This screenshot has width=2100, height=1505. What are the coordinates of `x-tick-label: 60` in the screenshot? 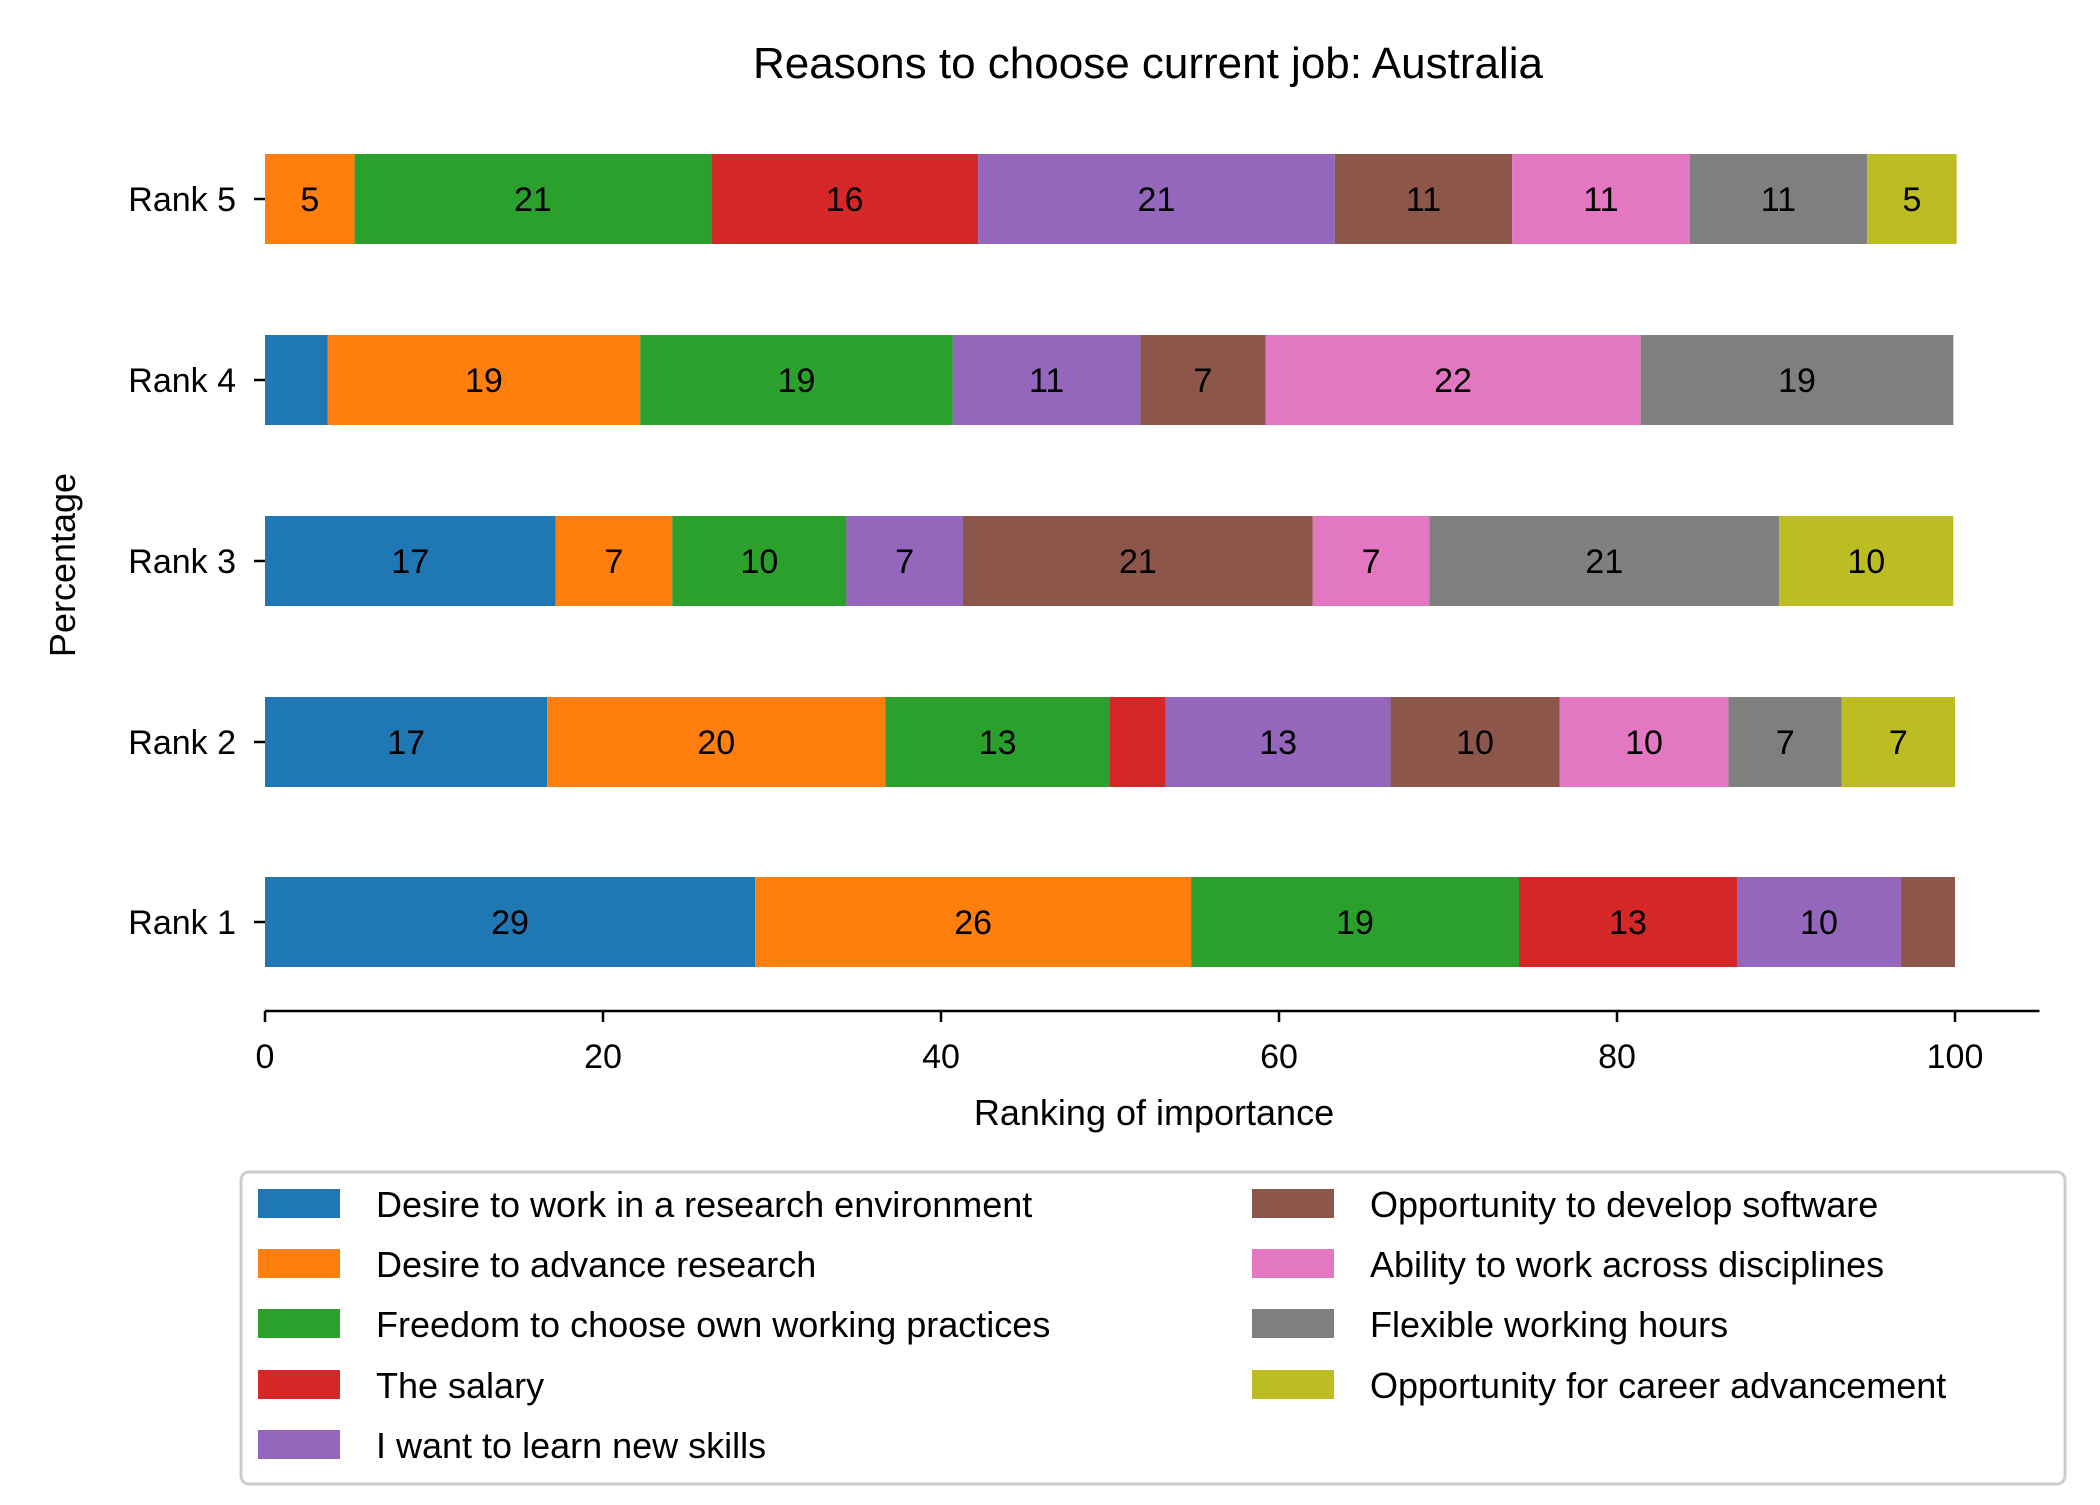 It's located at (1279, 1057).